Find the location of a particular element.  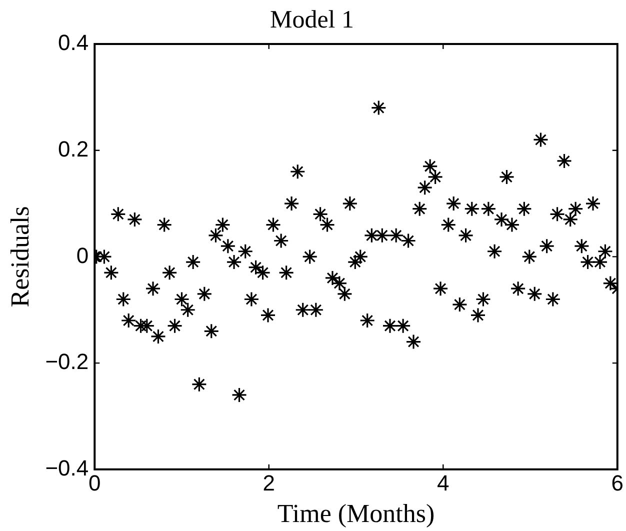

y-tick-label: −0.2 is located at coordinates (67, 361).